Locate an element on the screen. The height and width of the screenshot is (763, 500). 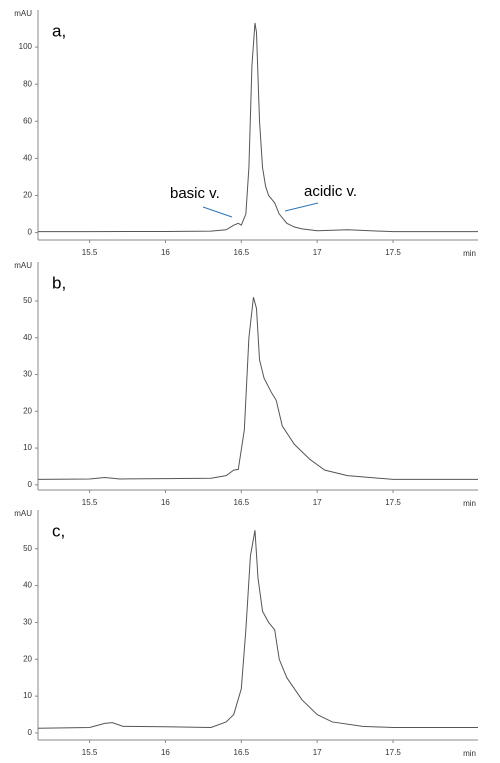
annotation: acidic v. is located at coordinates (330, 191).